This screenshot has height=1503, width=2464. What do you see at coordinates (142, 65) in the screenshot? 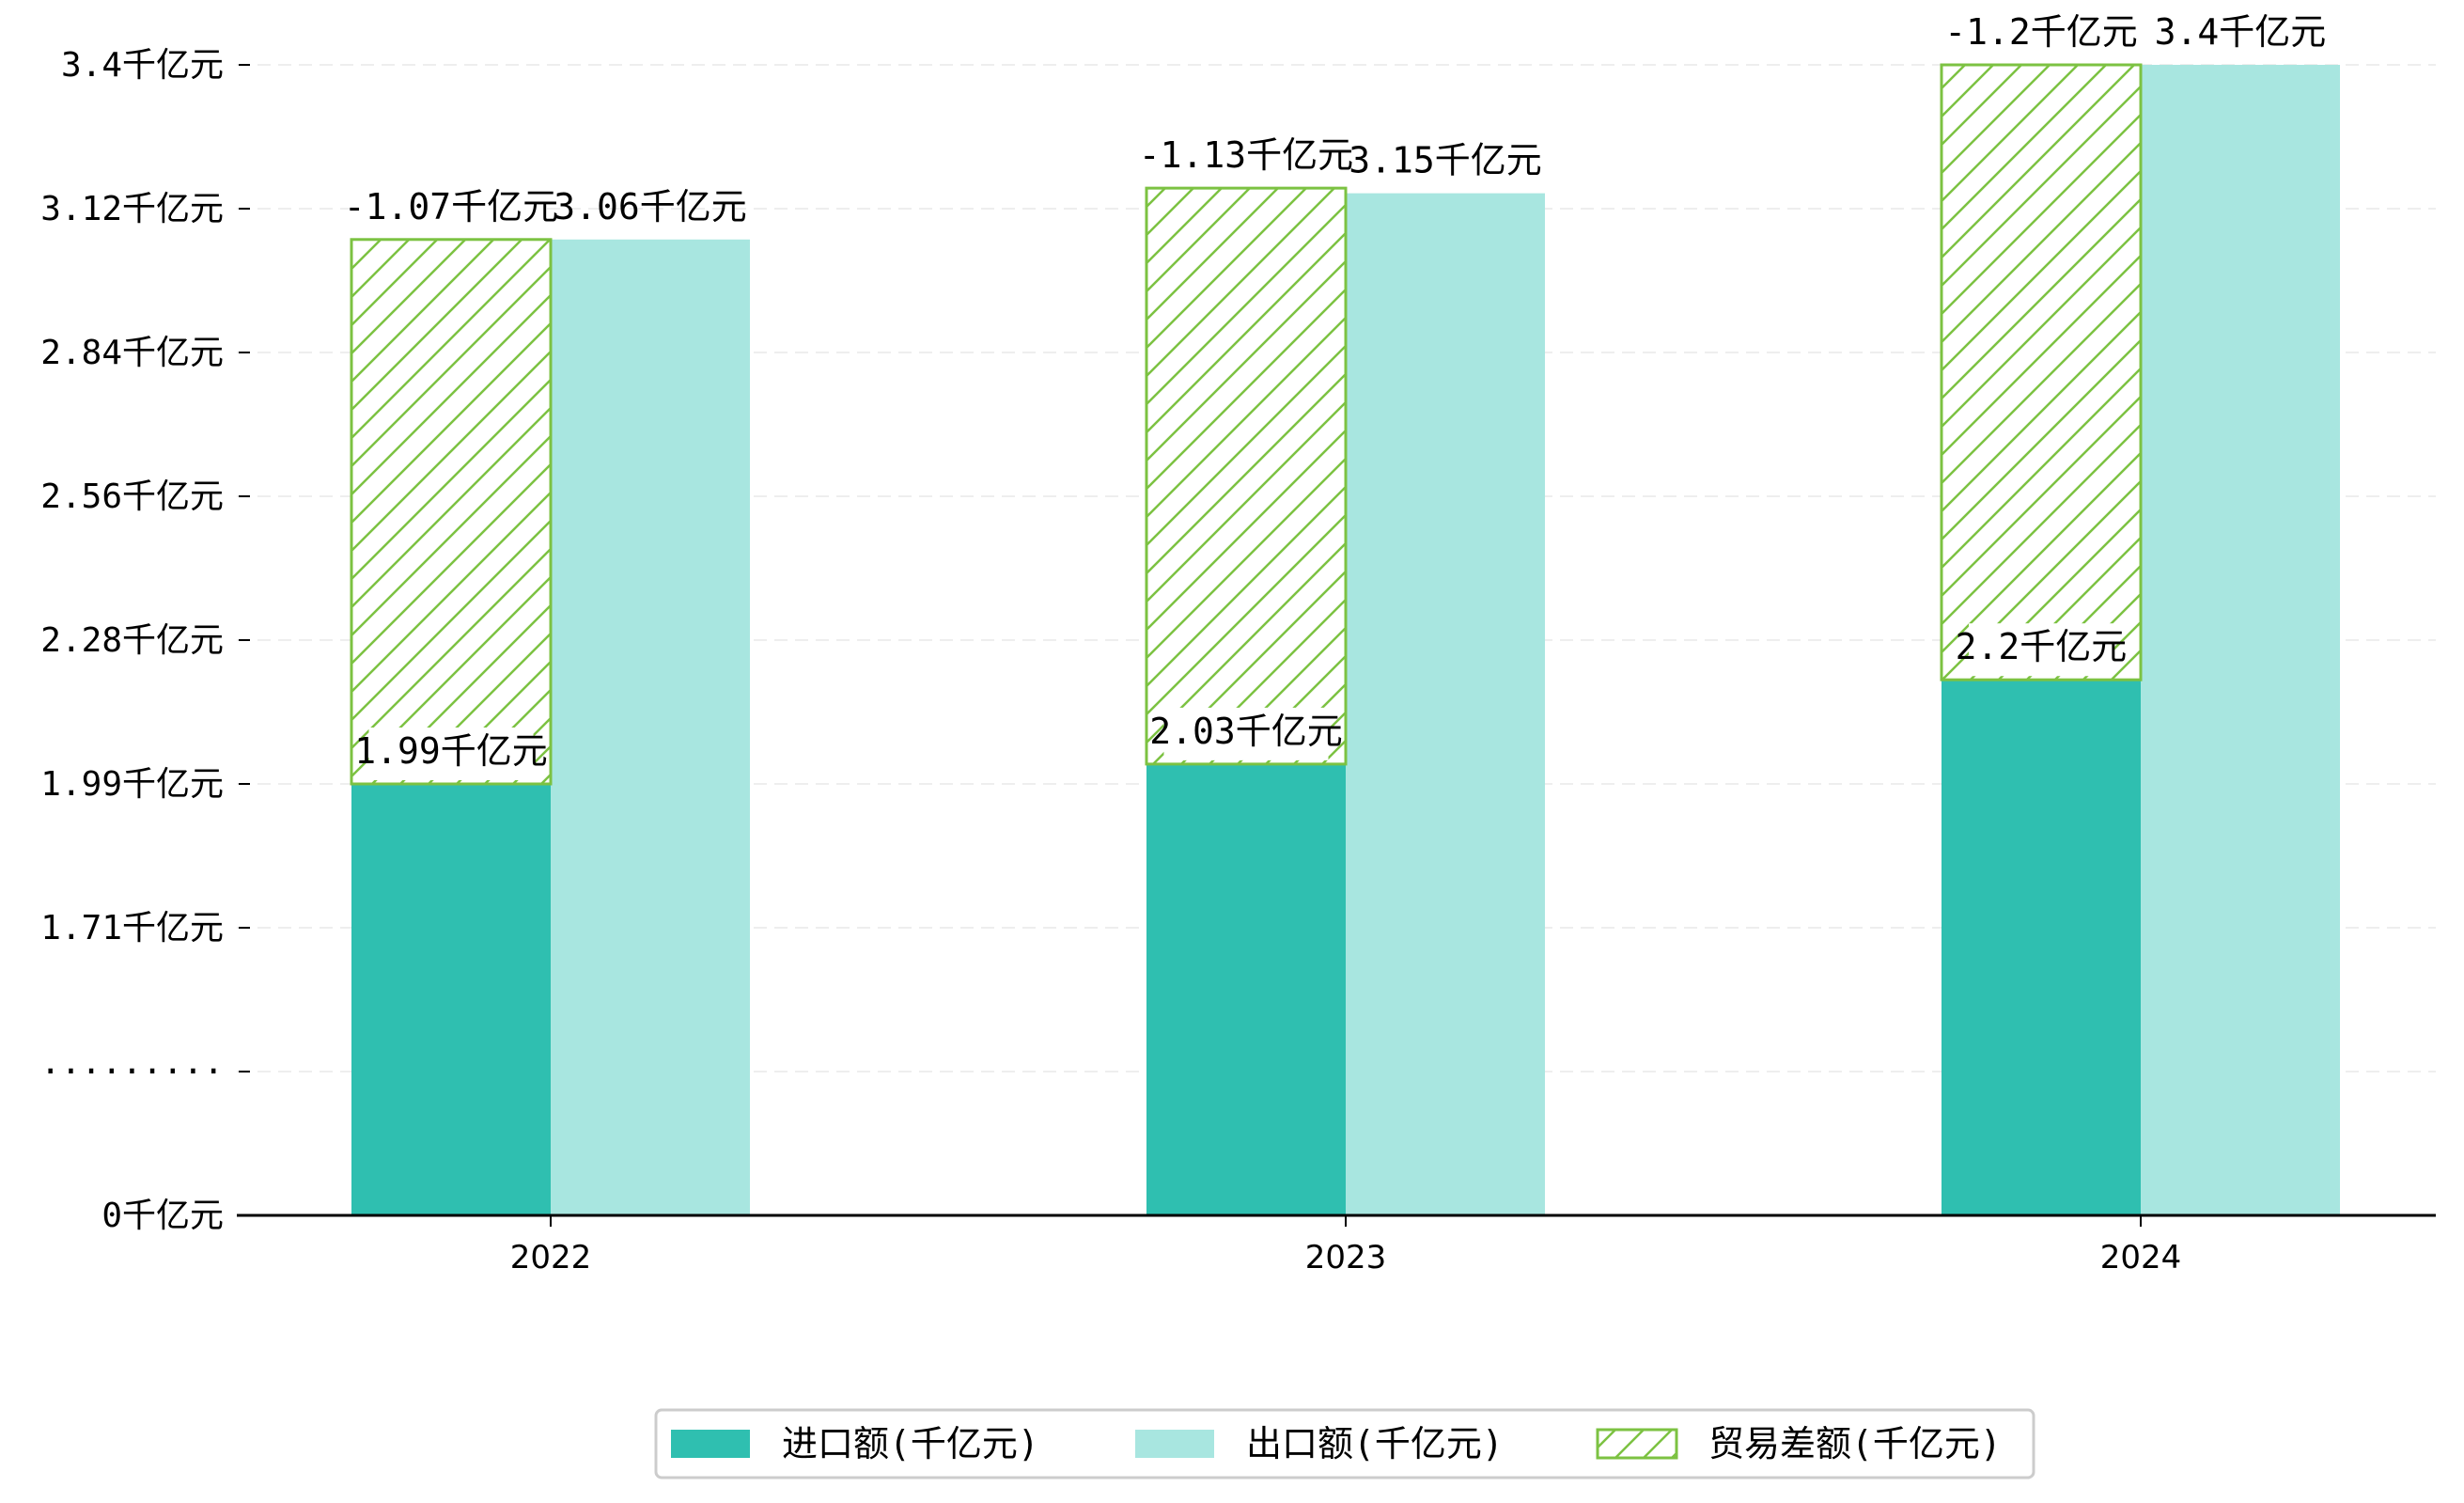
I see `y-tick-label: 3.4千亿元` at bounding box center [142, 65].